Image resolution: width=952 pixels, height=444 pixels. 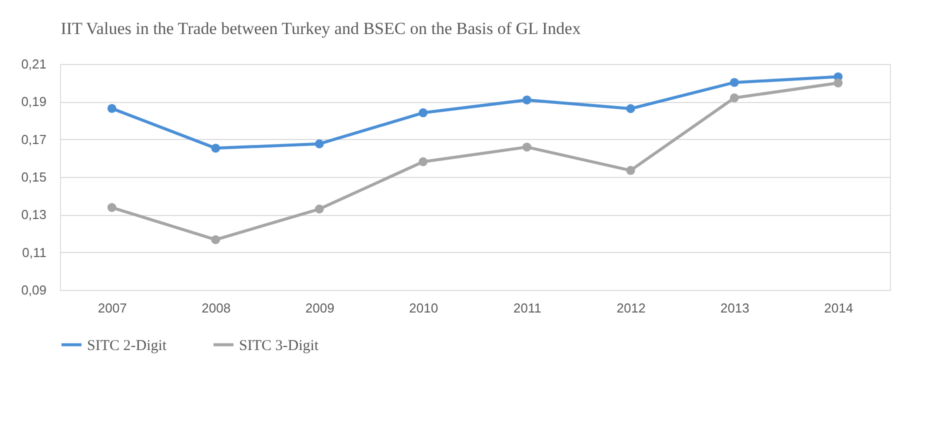 I want to click on y-tick-label: 0,15, so click(x=33, y=177).